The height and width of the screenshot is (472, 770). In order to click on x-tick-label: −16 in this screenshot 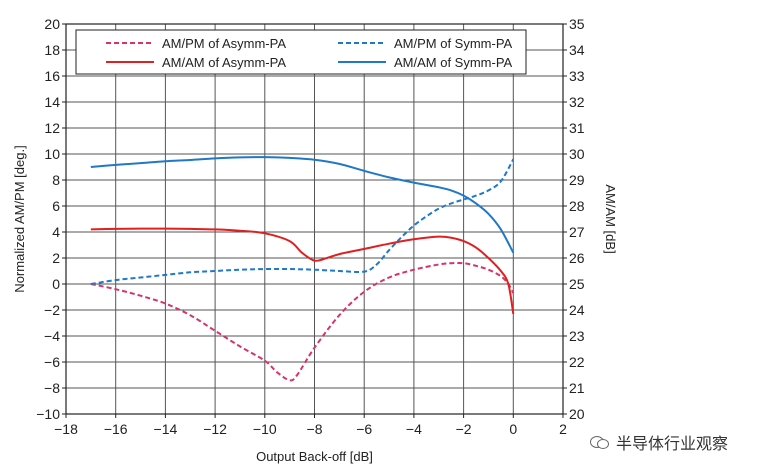, I will do `click(116, 429)`.